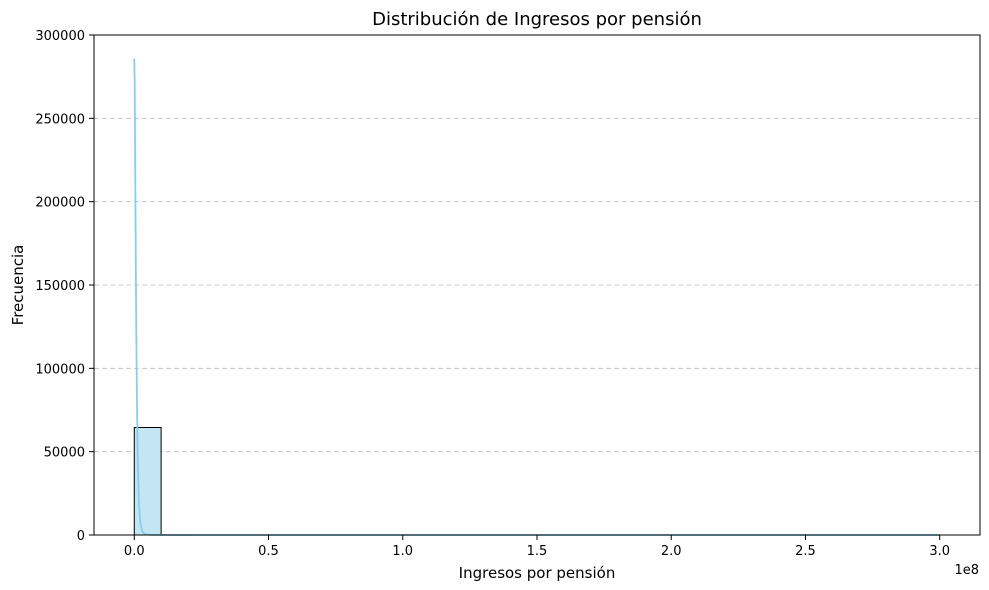 The height and width of the screenshot is (590, 989). I want to click on y-tick-label: 100000, so click(60, 369).